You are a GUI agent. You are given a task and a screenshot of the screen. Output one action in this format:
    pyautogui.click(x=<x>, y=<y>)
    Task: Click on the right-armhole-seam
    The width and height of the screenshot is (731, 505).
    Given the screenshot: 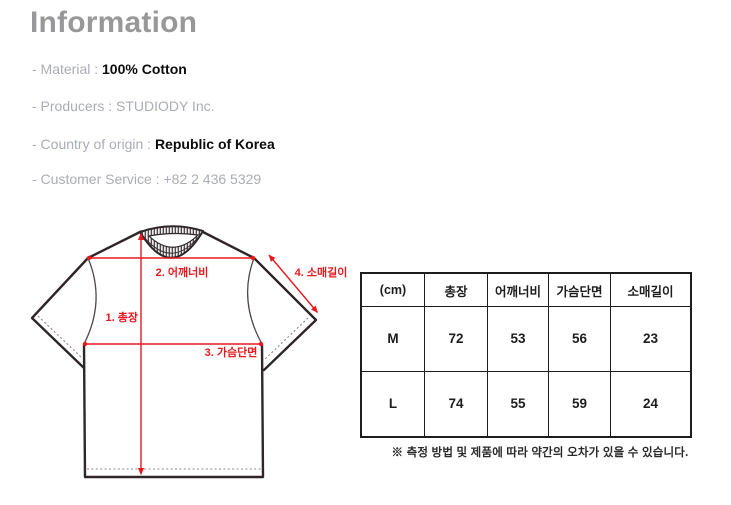 What is the action you would take?
    pyautogui.click(x=254, y=301)
    